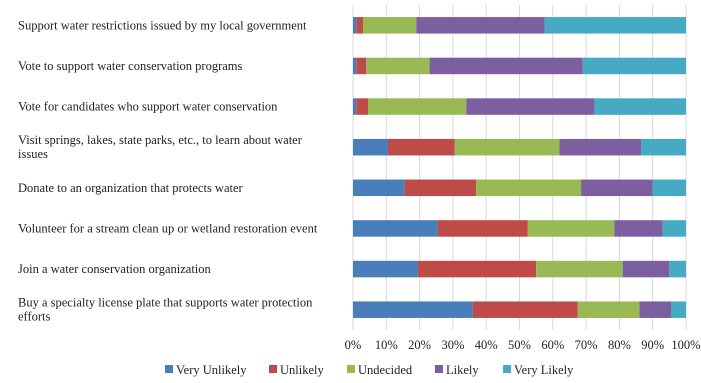 The width and height of the screenshot is (701, 383). I want to click on x-tick-label: 70%, so click(586, 345).